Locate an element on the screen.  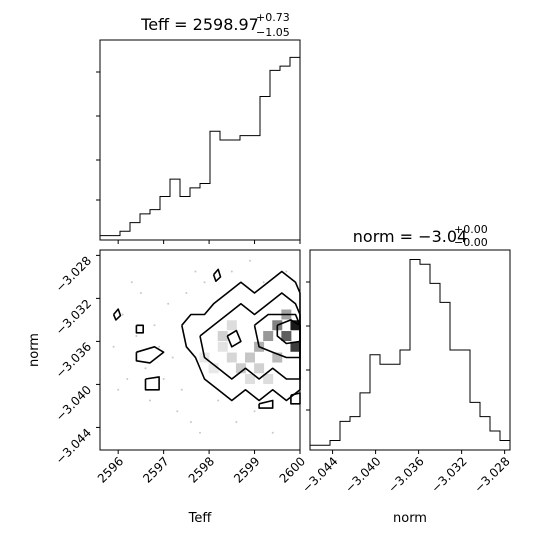
teff-title-lower: −1.05 is located at coordinates (273, 32).